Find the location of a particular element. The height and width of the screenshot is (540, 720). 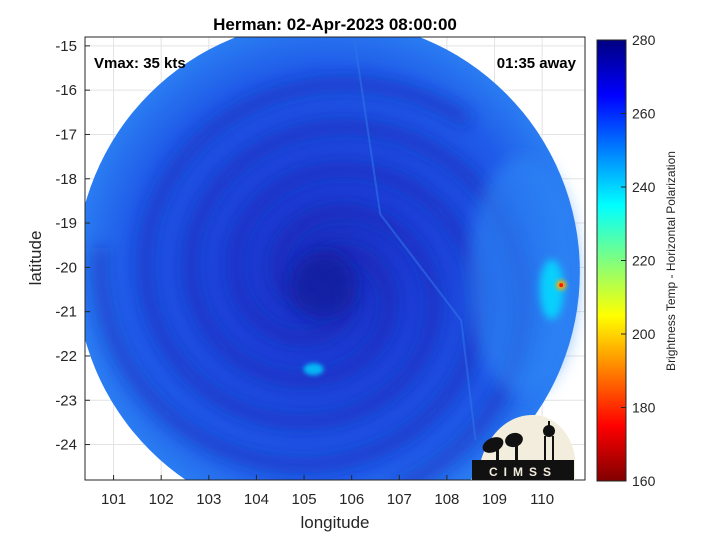

colorbar-tick-label: 220 is located at coordinates (644, 261).